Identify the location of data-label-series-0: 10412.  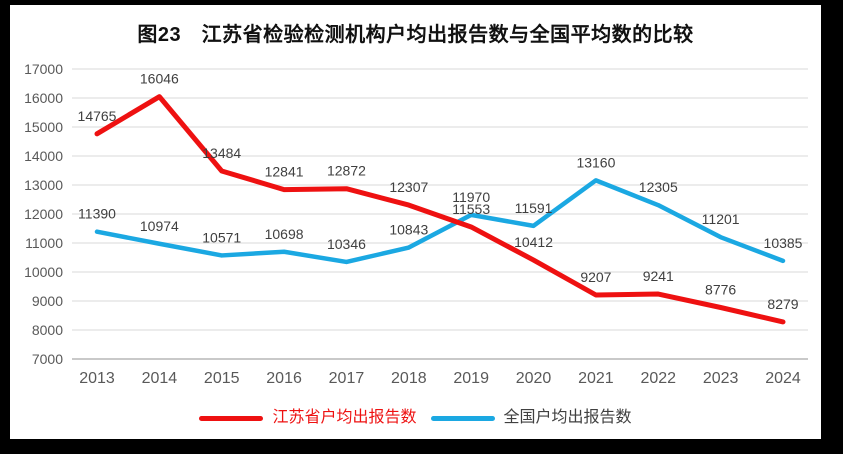
(533, 242).